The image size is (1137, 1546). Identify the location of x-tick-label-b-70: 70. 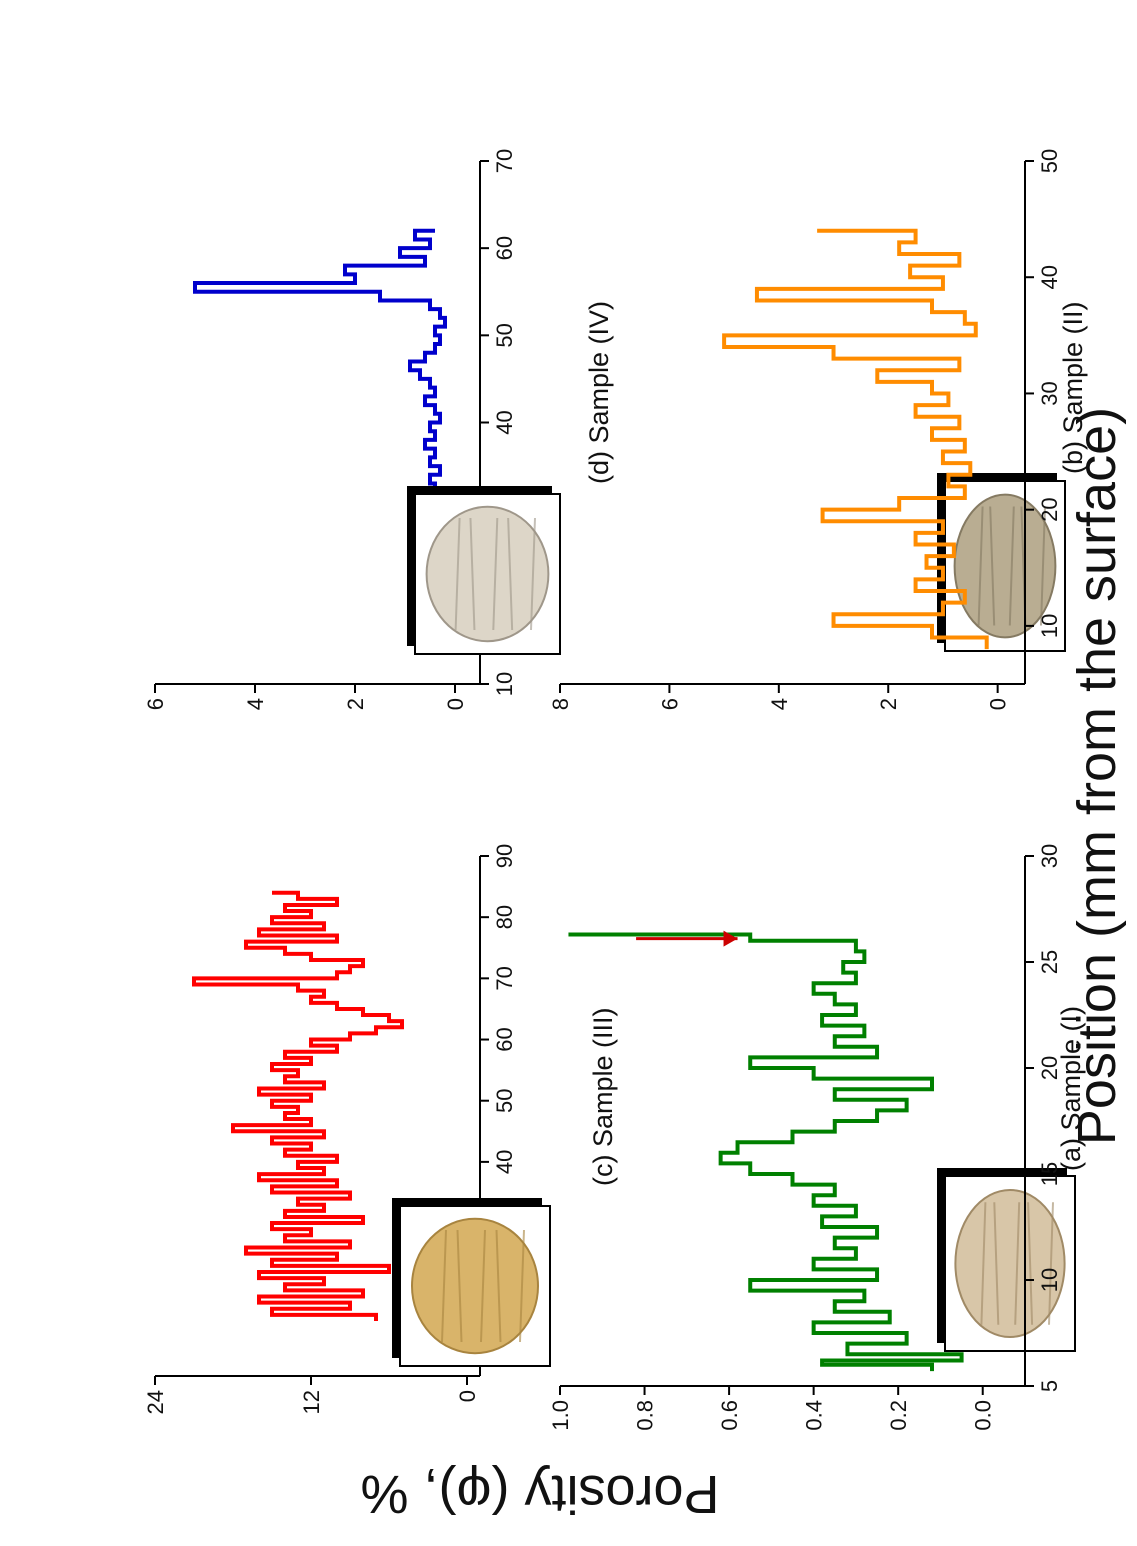
(504, 161).